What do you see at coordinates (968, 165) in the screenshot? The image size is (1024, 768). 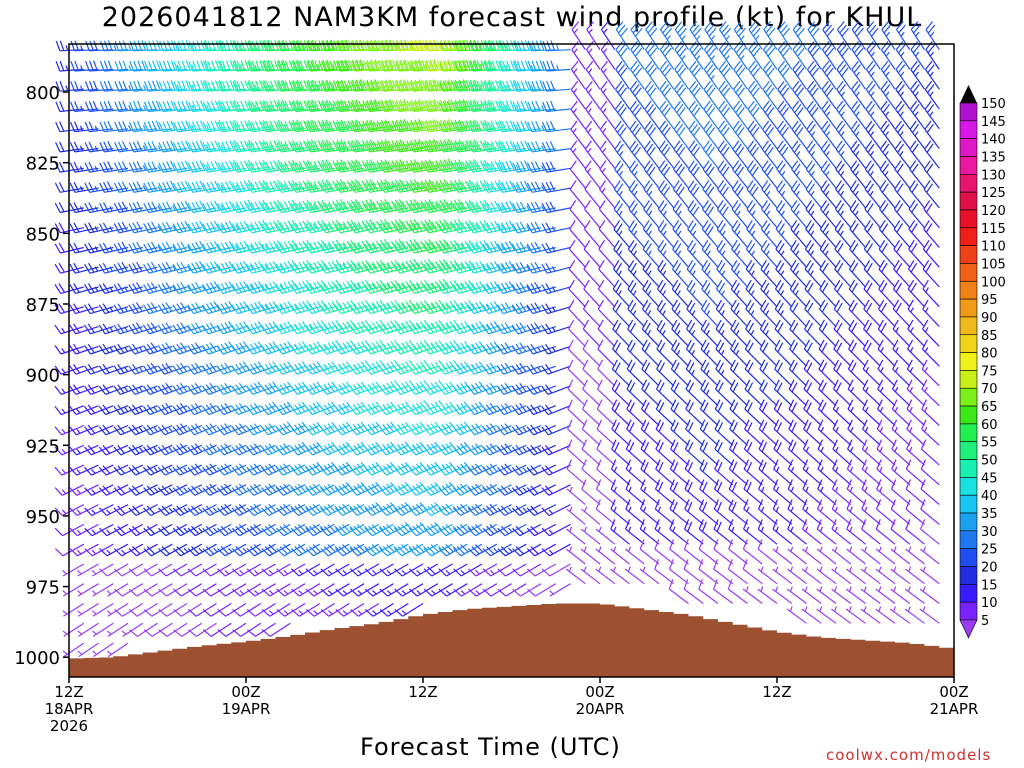 I see `colorbar-swatch` at bounding box center [968, 165].